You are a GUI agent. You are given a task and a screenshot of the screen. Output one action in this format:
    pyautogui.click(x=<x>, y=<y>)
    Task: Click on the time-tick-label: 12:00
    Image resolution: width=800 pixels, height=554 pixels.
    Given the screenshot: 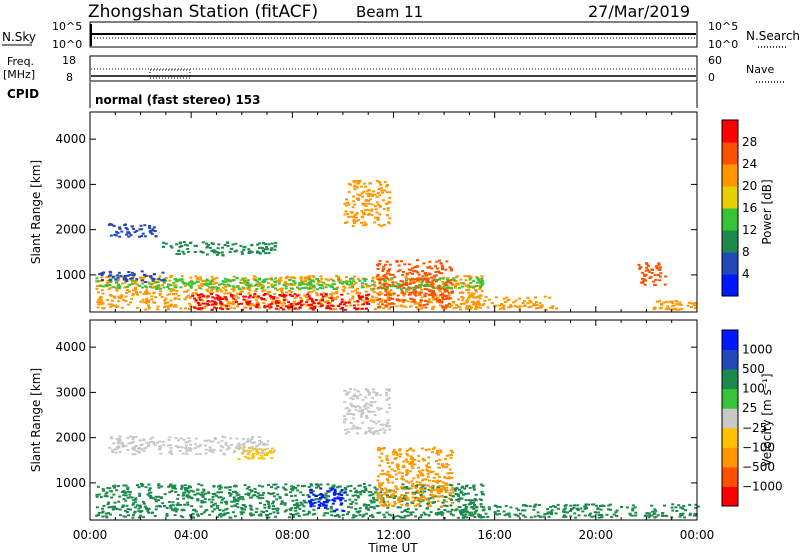 What is the action you would take?
    pyautogui.click(x=393, y=535)
    